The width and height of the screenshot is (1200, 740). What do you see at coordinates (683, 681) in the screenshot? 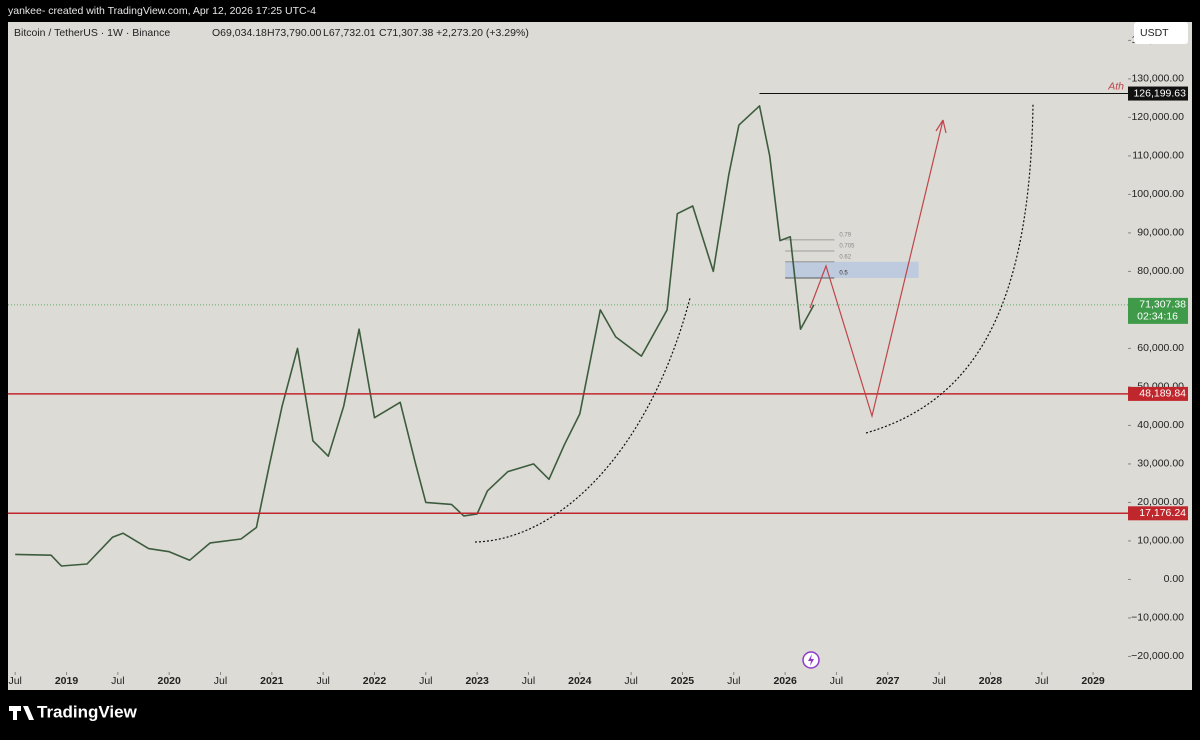
I see `x-tick-label: 2025` at bounding box center [683, 681].